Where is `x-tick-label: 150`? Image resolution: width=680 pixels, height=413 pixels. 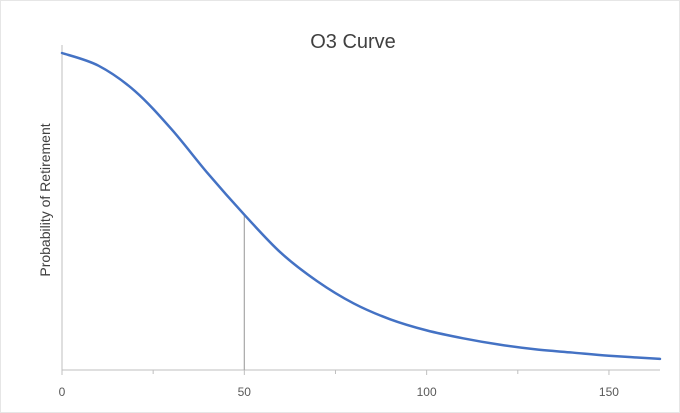 x-tick-label: 150 is located at coordinates (609, 392).